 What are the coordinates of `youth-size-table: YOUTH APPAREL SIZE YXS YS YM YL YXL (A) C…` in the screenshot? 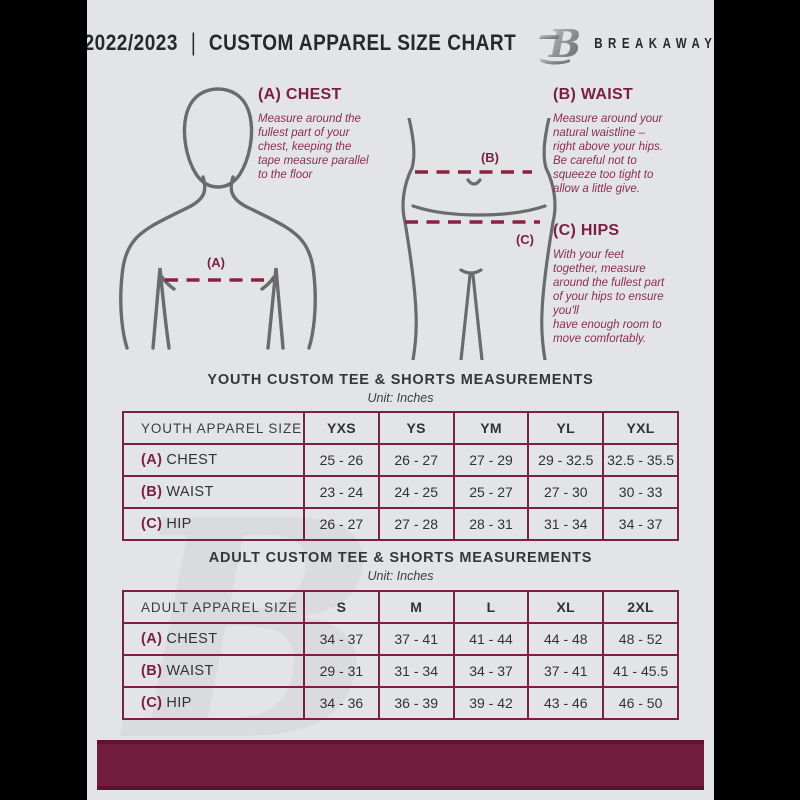 It's located at (400, 476).